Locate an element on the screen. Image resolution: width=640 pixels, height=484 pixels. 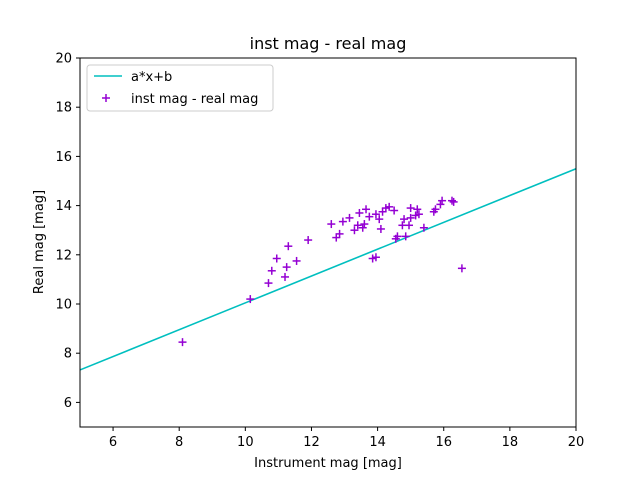
y-tick-label: 8 is located at coordinates (68, 354).